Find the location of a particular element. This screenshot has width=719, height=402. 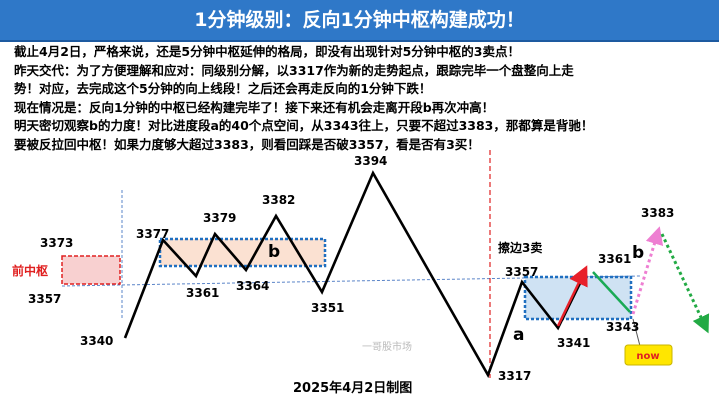

point-label-3364: 3364 is located at coordinates (252, 286).